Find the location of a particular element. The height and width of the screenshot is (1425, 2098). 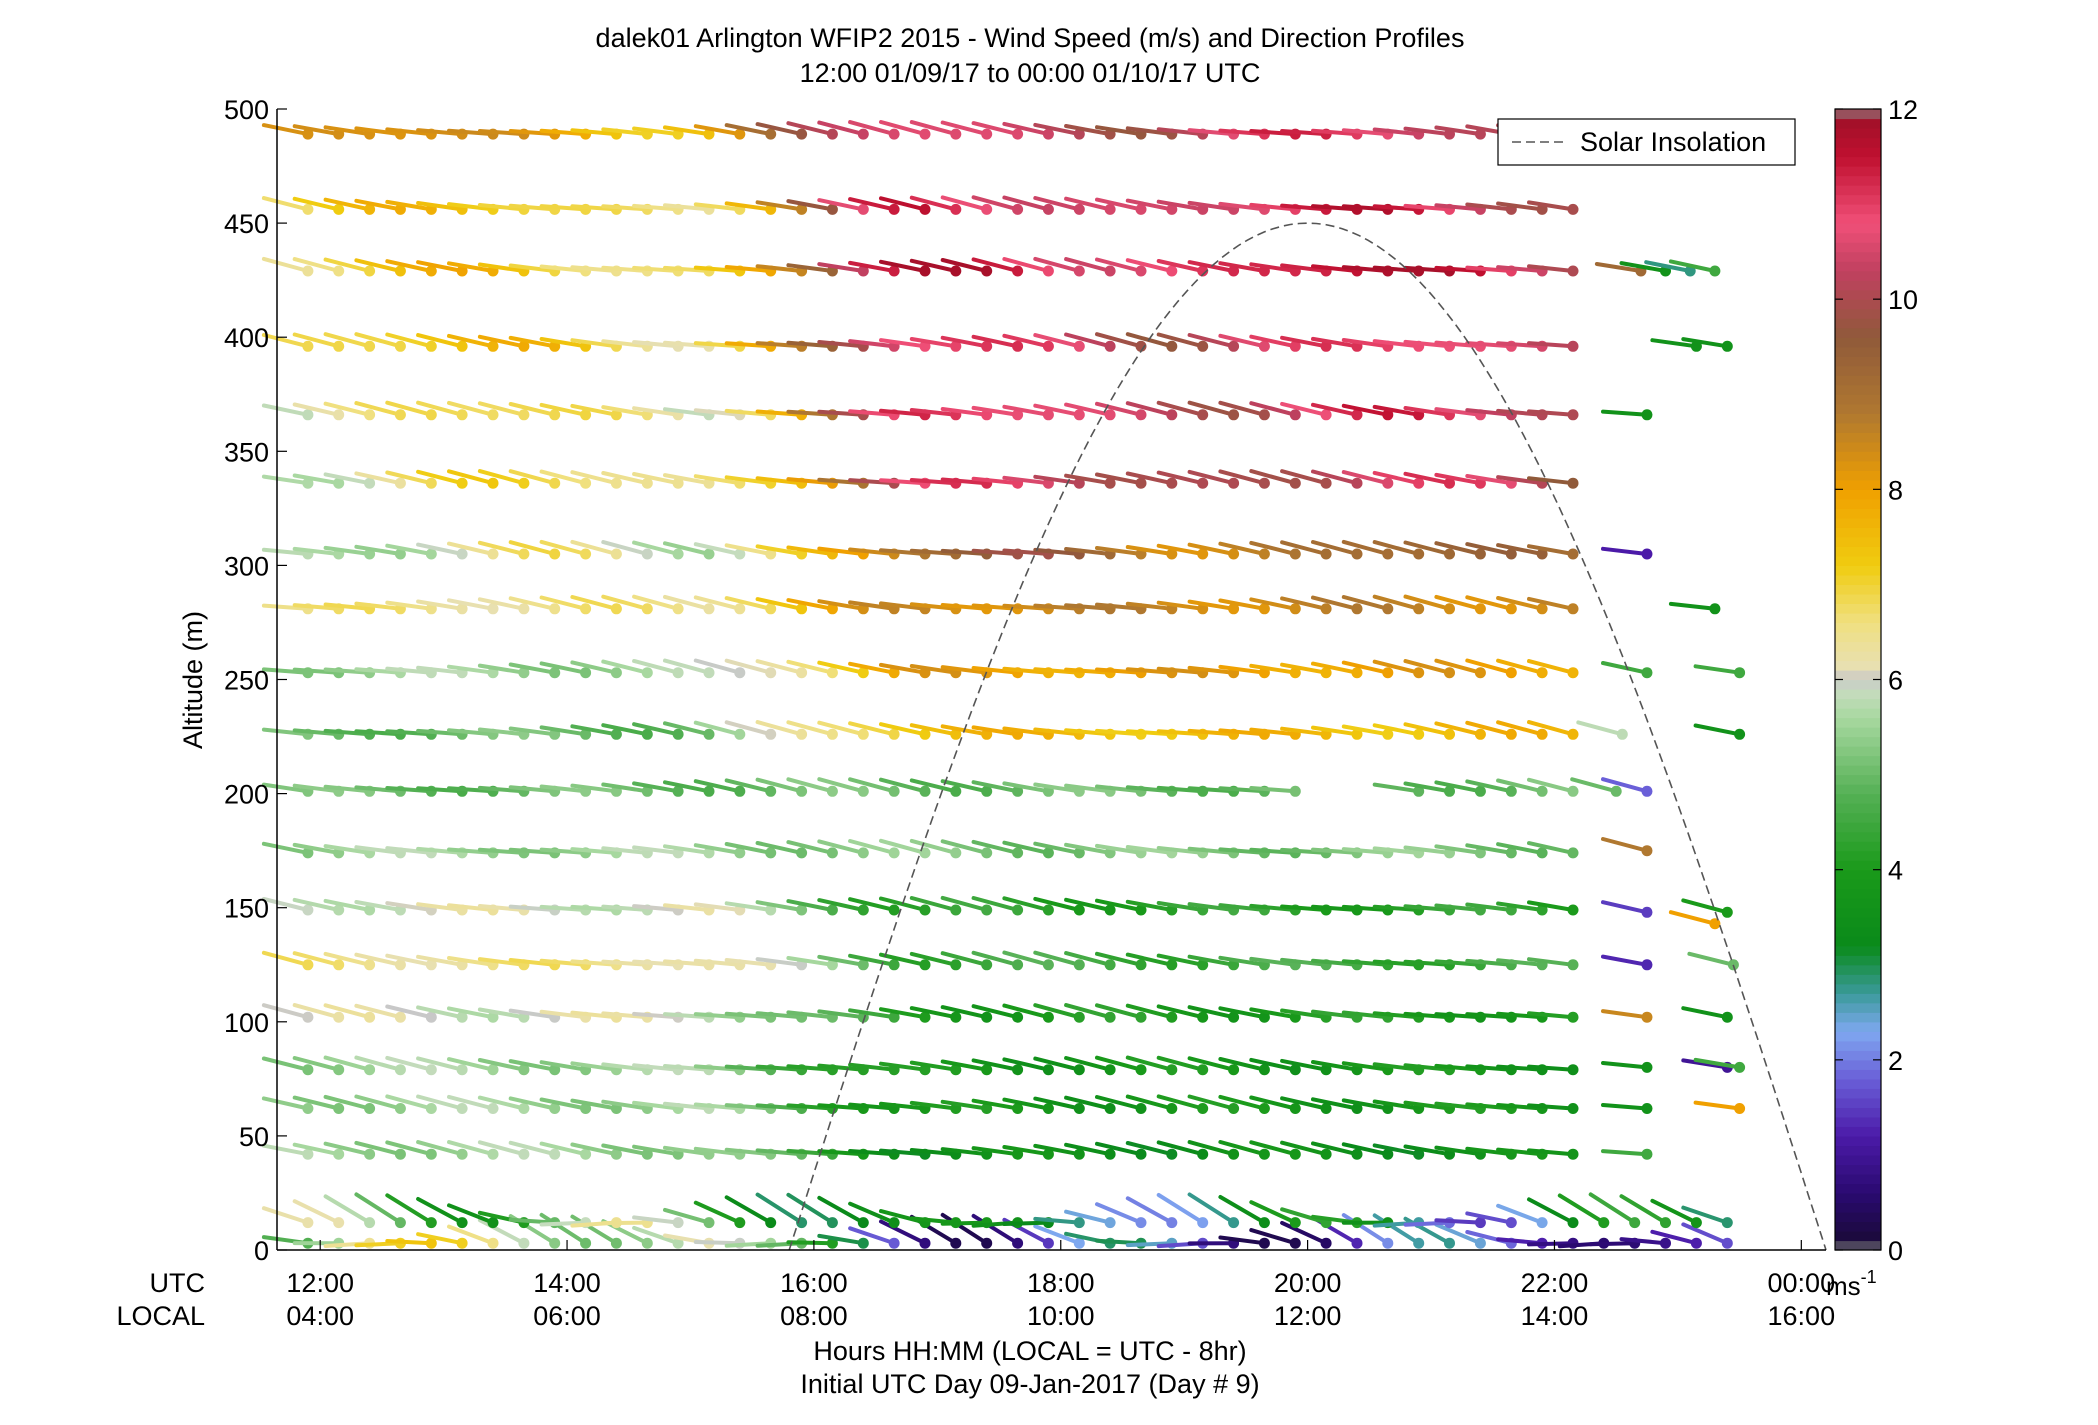

x-tick-label-local: 10:00 is located at coordinates (1061, 1316).